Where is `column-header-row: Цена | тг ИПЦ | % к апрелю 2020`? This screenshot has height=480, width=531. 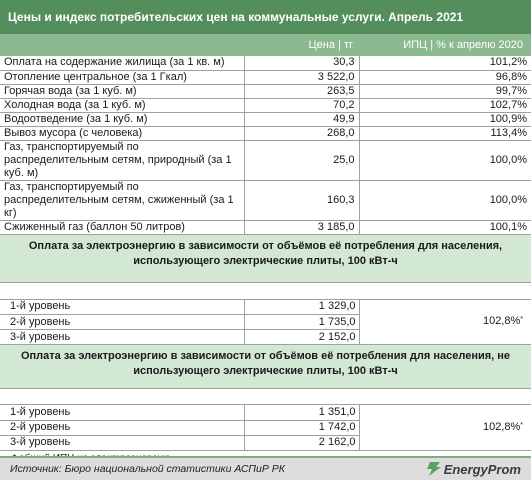 column-header-row: Цена | тг ИПЦ | % к апрелю 2020 is located at coordinates (265, 45).